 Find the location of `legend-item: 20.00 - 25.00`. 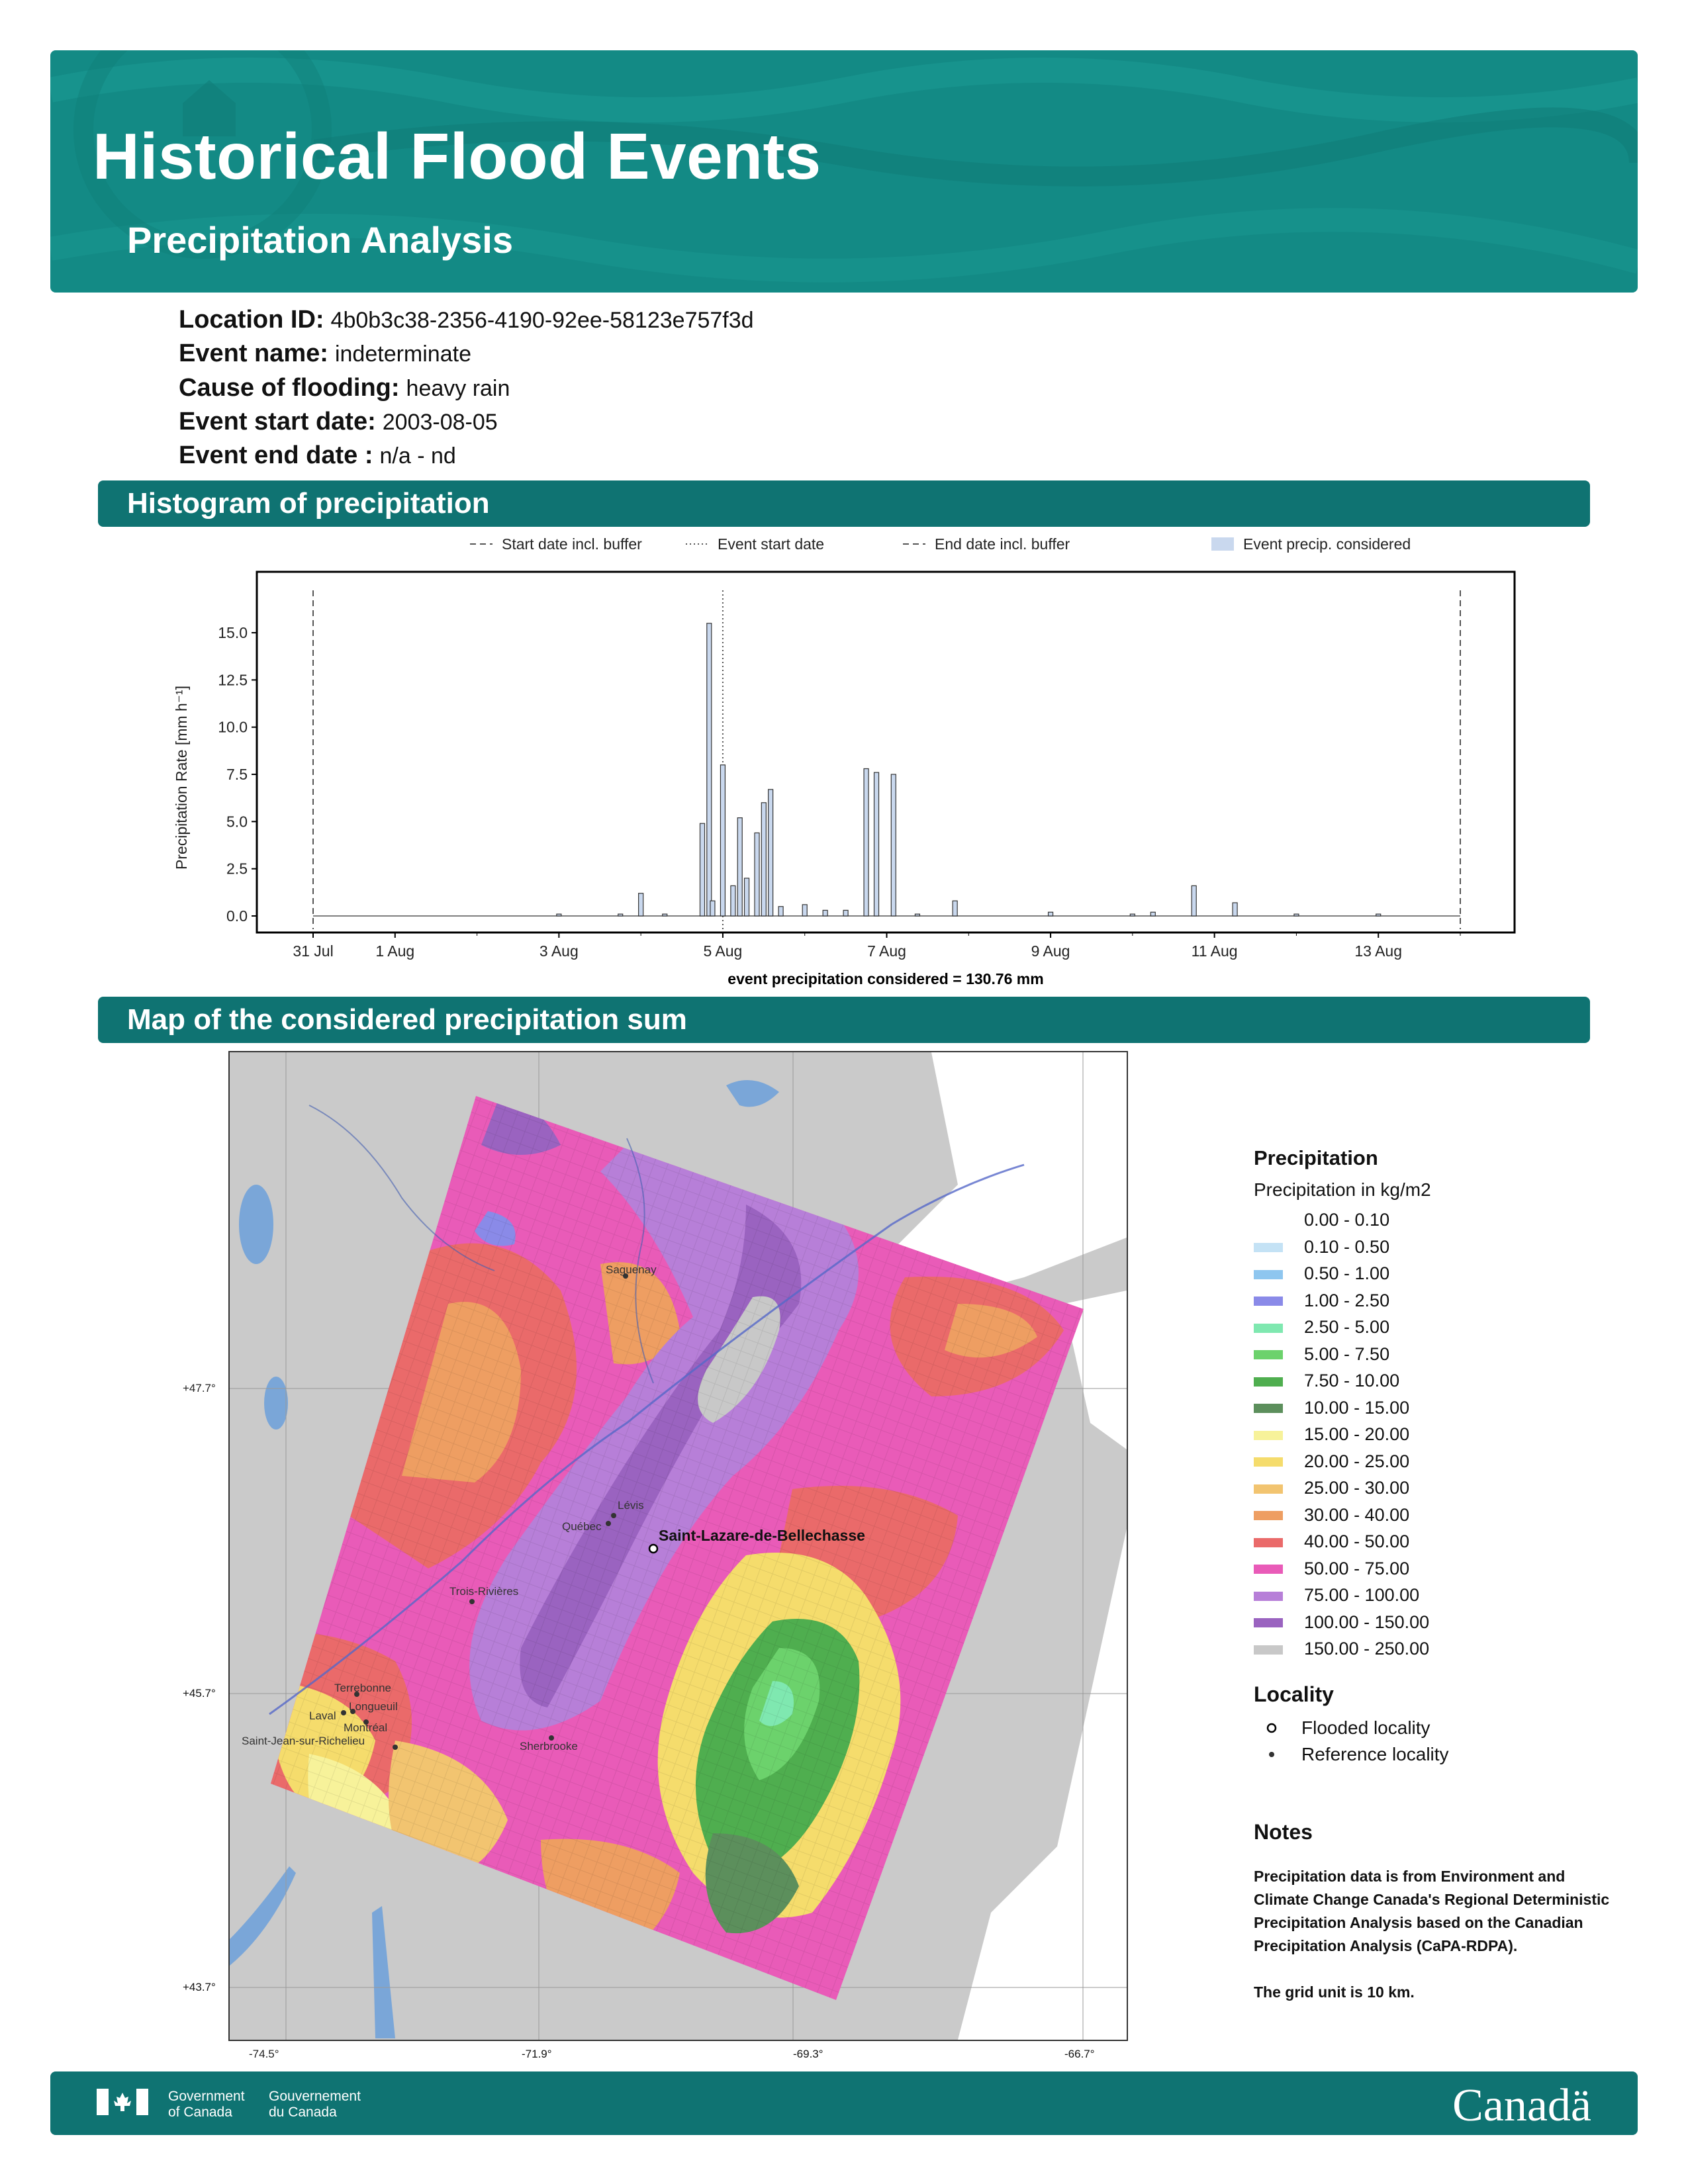

legend-item: 20.00 - 25.00 is located at coordinates (1331, 1462).